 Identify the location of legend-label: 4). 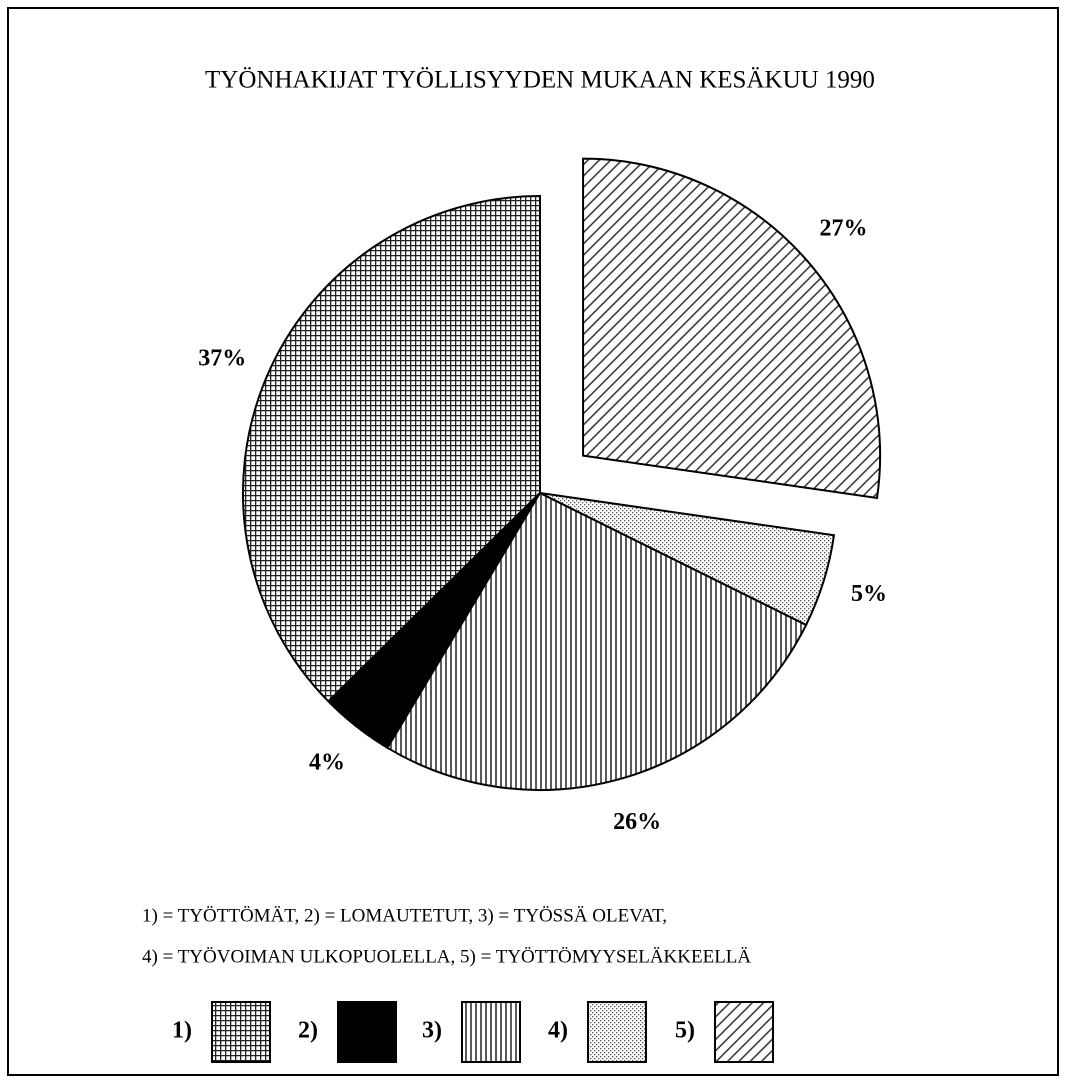
(558, 1031).